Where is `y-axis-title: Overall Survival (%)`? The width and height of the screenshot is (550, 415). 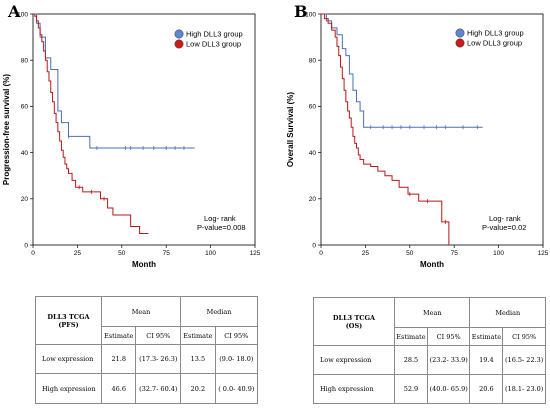 y-axis-title: Overall Survival (%) is located at coordinates (290, 129).